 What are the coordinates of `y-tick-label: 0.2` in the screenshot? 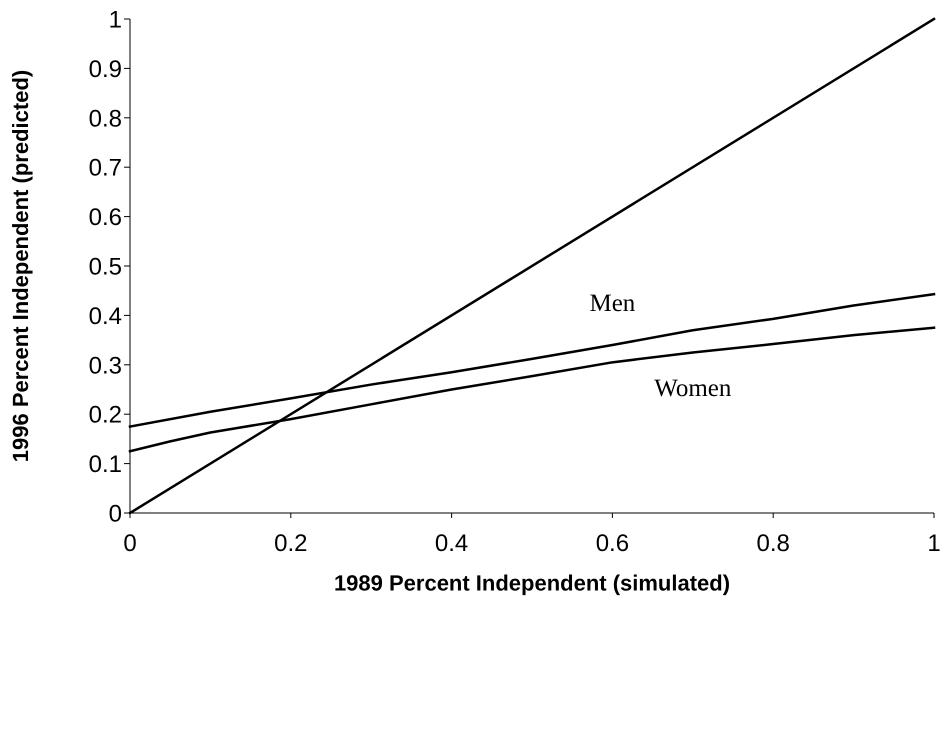 It's located at (105, 415).